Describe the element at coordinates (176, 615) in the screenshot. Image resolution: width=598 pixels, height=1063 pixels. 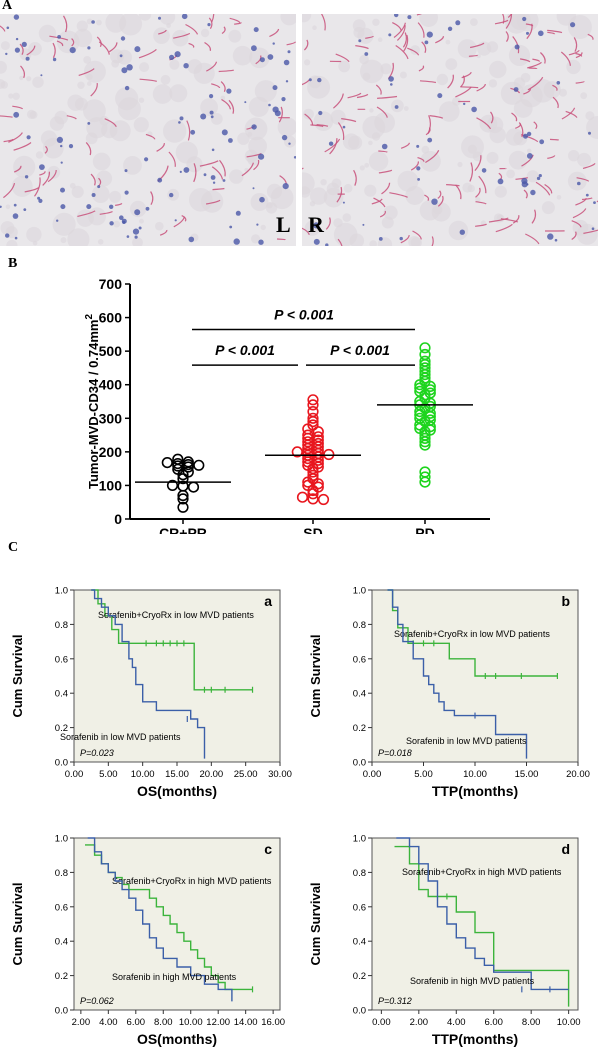
I see `series-label: Sorafenib+CryoRx in low MVD patients` at that location.